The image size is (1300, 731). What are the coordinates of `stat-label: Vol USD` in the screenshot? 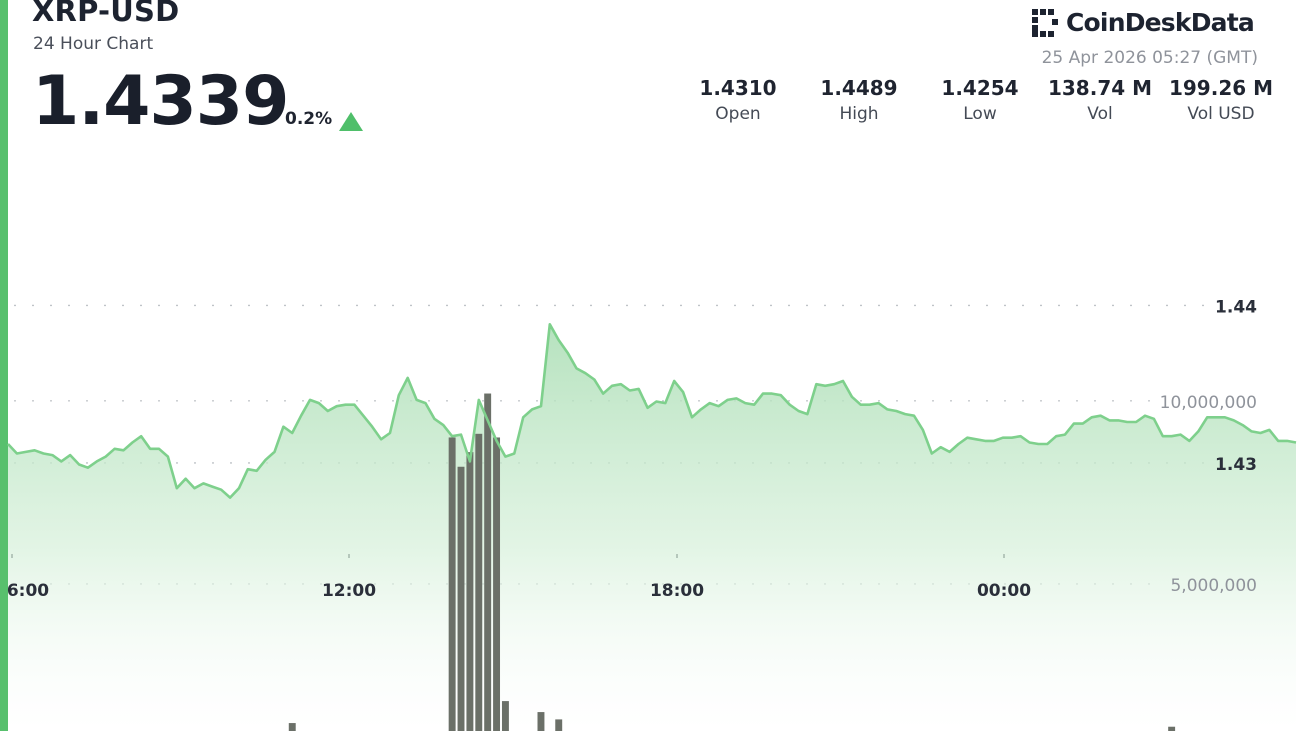 It's located at (1221, 114).